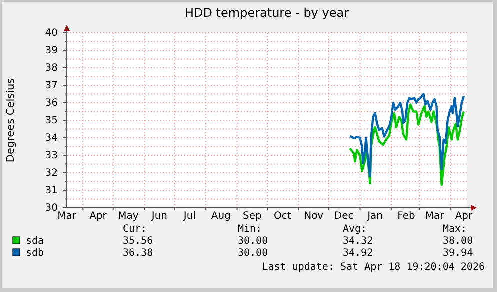 Image resolution: width=497 pixels, height=292 pixels. What do you see at coordinates (51, 121) in the screenshot?
I see `y-tick-label: 35` at bounding box center [51, 121].